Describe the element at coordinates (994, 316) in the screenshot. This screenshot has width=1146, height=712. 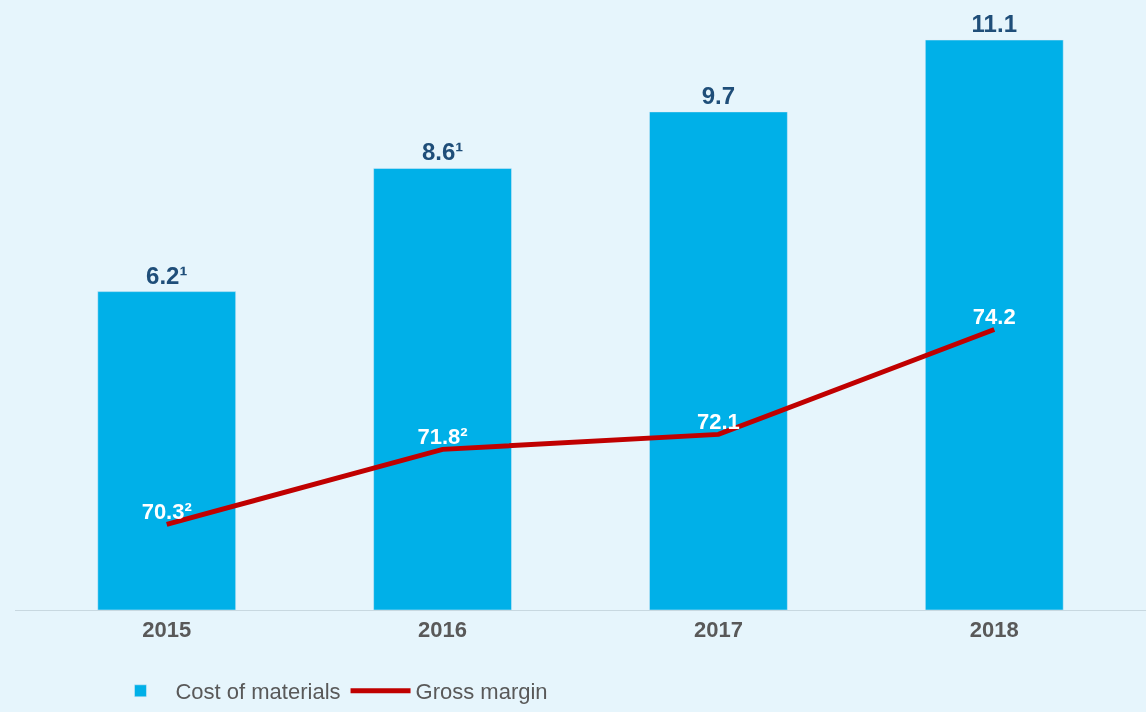
I see `data-label: 74.2` at that location.